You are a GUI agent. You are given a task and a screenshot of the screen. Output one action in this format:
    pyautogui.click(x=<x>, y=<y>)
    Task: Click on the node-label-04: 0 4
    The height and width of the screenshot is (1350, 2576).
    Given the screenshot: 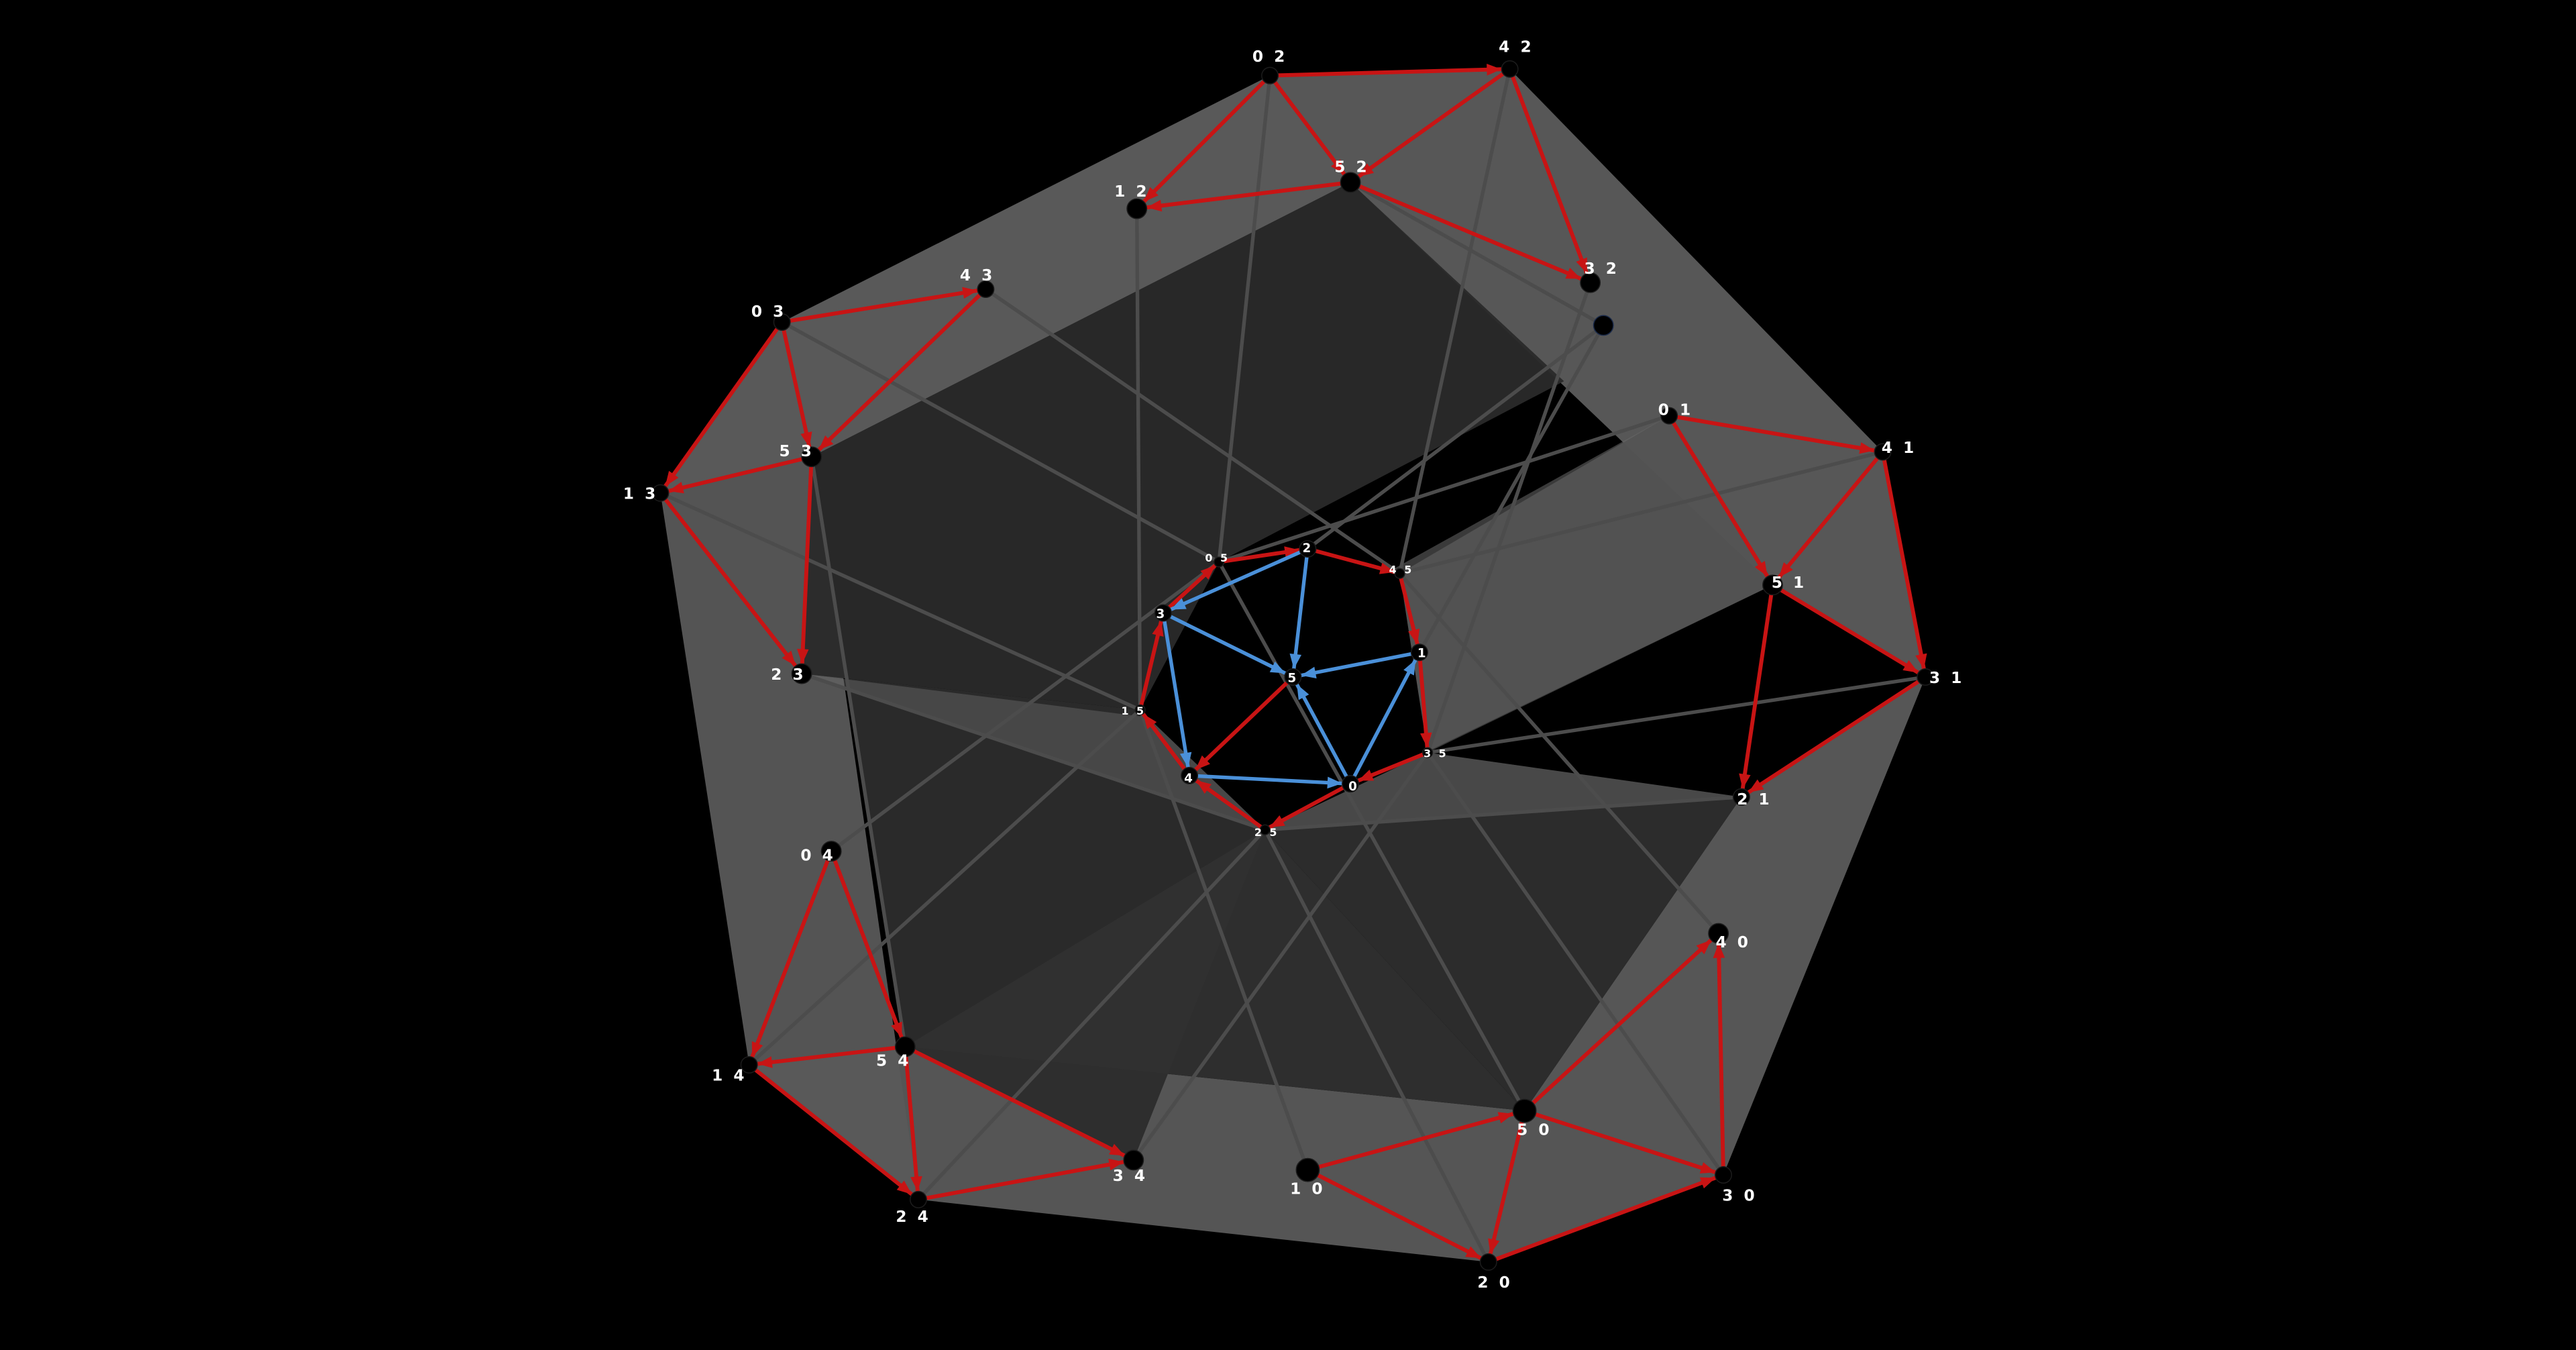 What is the action you would take?
    pyautogui.click(x=817, y=855)
    